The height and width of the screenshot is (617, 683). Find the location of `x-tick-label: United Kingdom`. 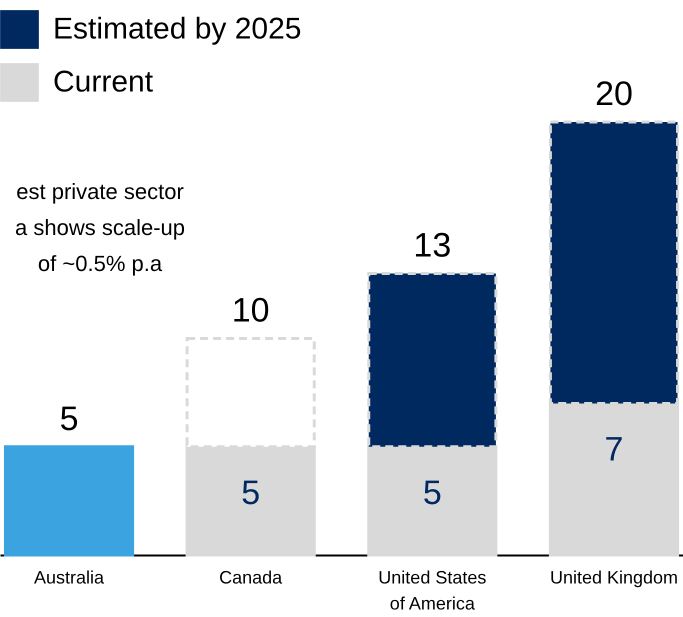

x-tick-label: United Kingdom is located at coordinates (614, 578).